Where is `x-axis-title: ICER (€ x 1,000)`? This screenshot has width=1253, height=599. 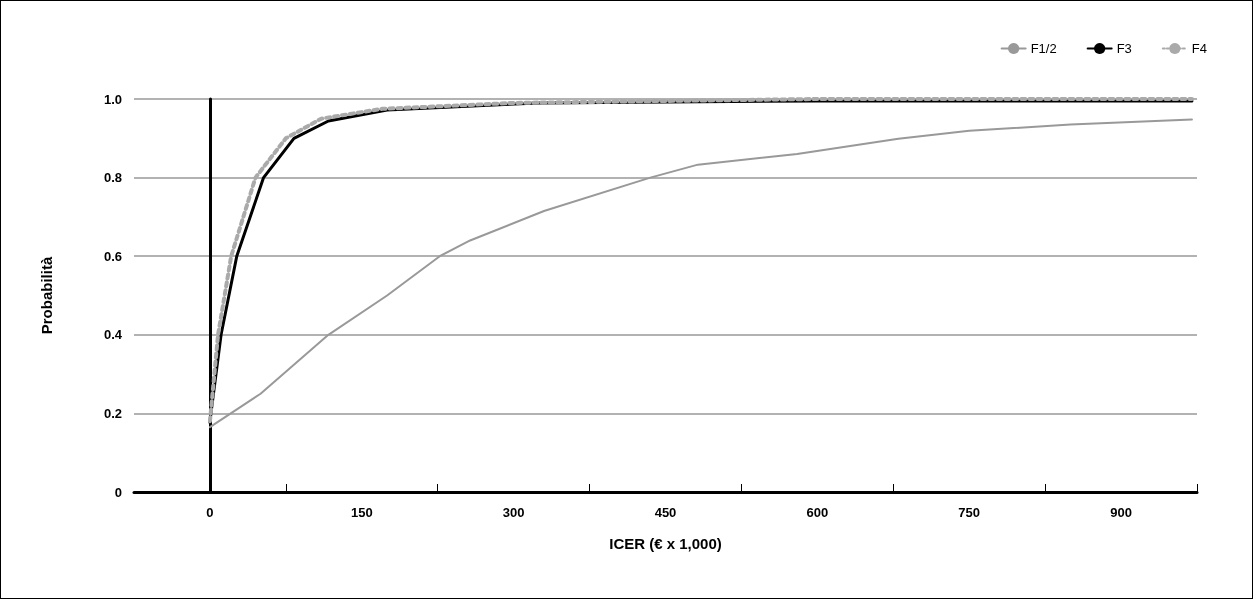
x-axis-title: ICER (€ x 1,000) is located at coordinates (665, 543).